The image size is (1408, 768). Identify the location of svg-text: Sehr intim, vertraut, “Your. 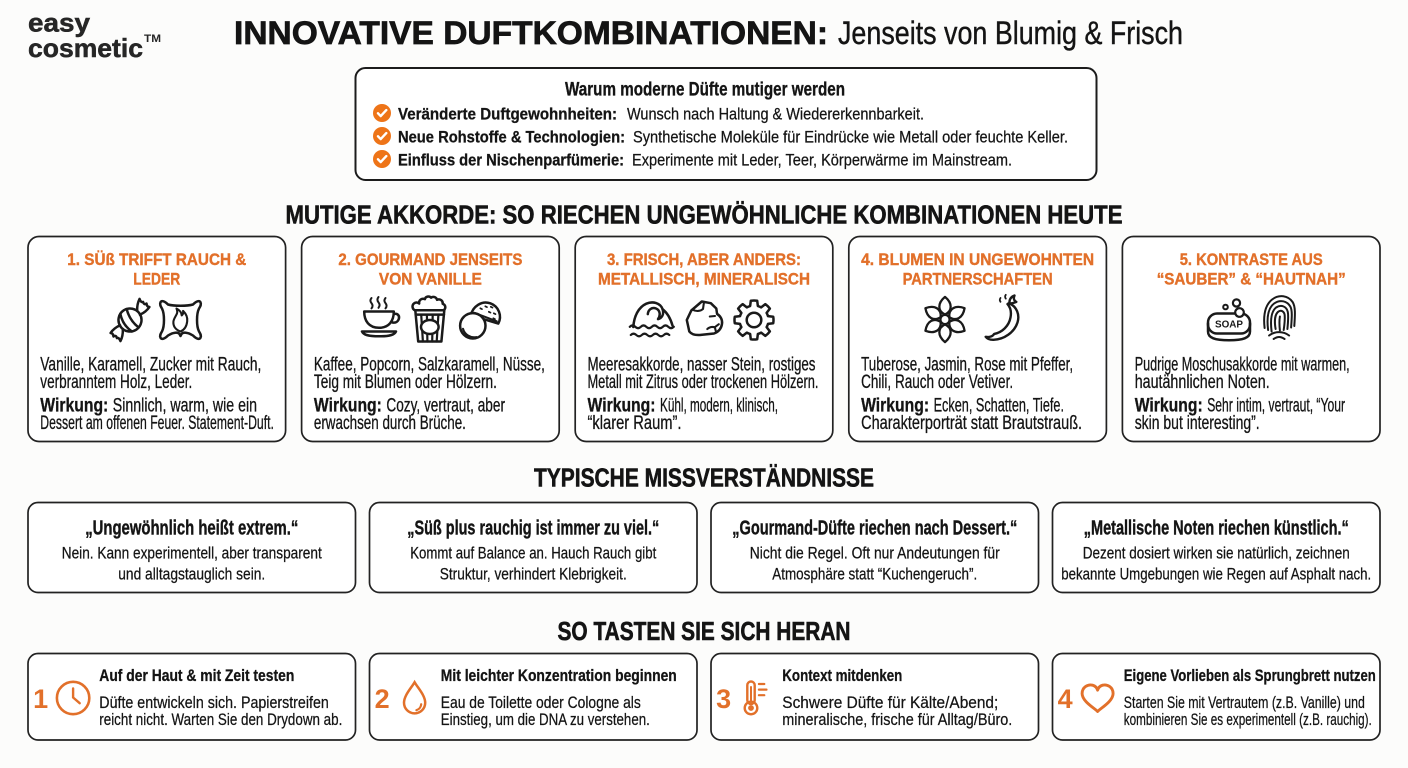
(1276, 405).